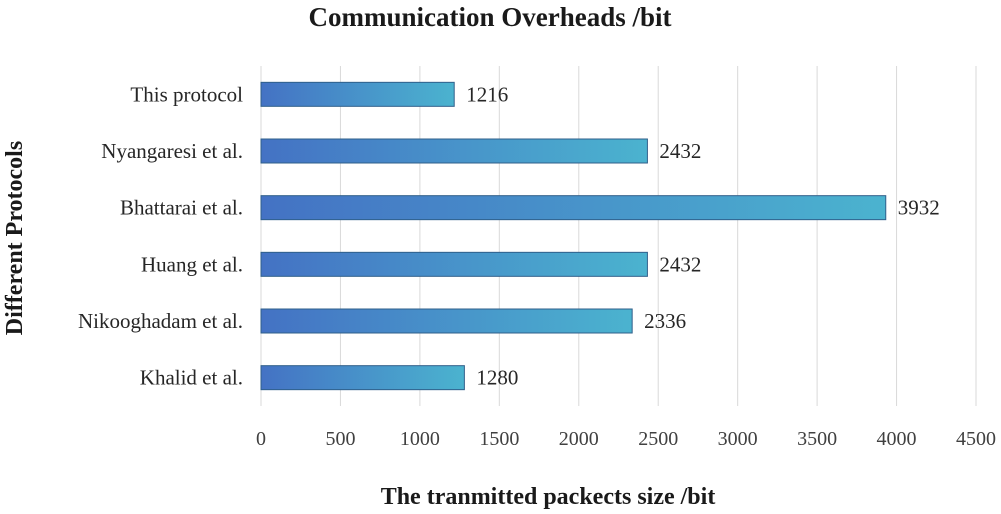 The height and width of the screenshot is (514, 1001). Describe the element at coordinates (497, 378) in the screenshot. I see `data-label-5: 1280` at that location.